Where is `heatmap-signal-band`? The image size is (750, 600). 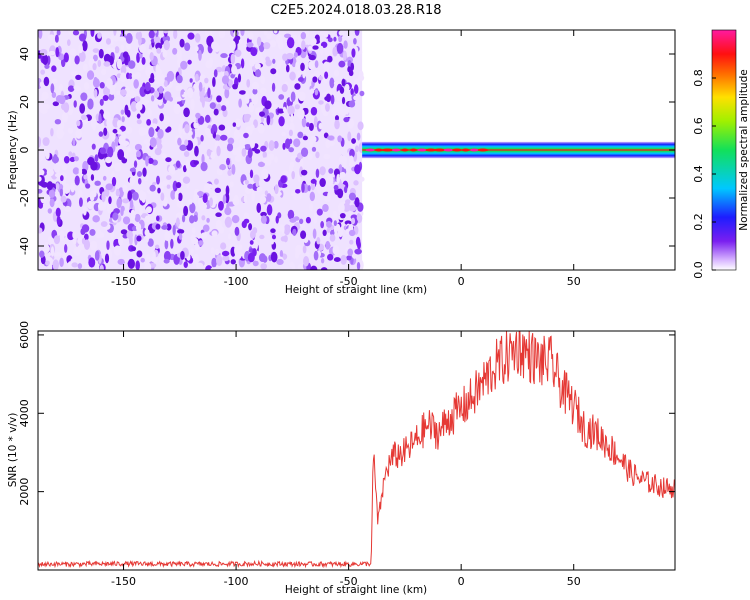
heatmap-signal-band is located at coordinates (518, 150).